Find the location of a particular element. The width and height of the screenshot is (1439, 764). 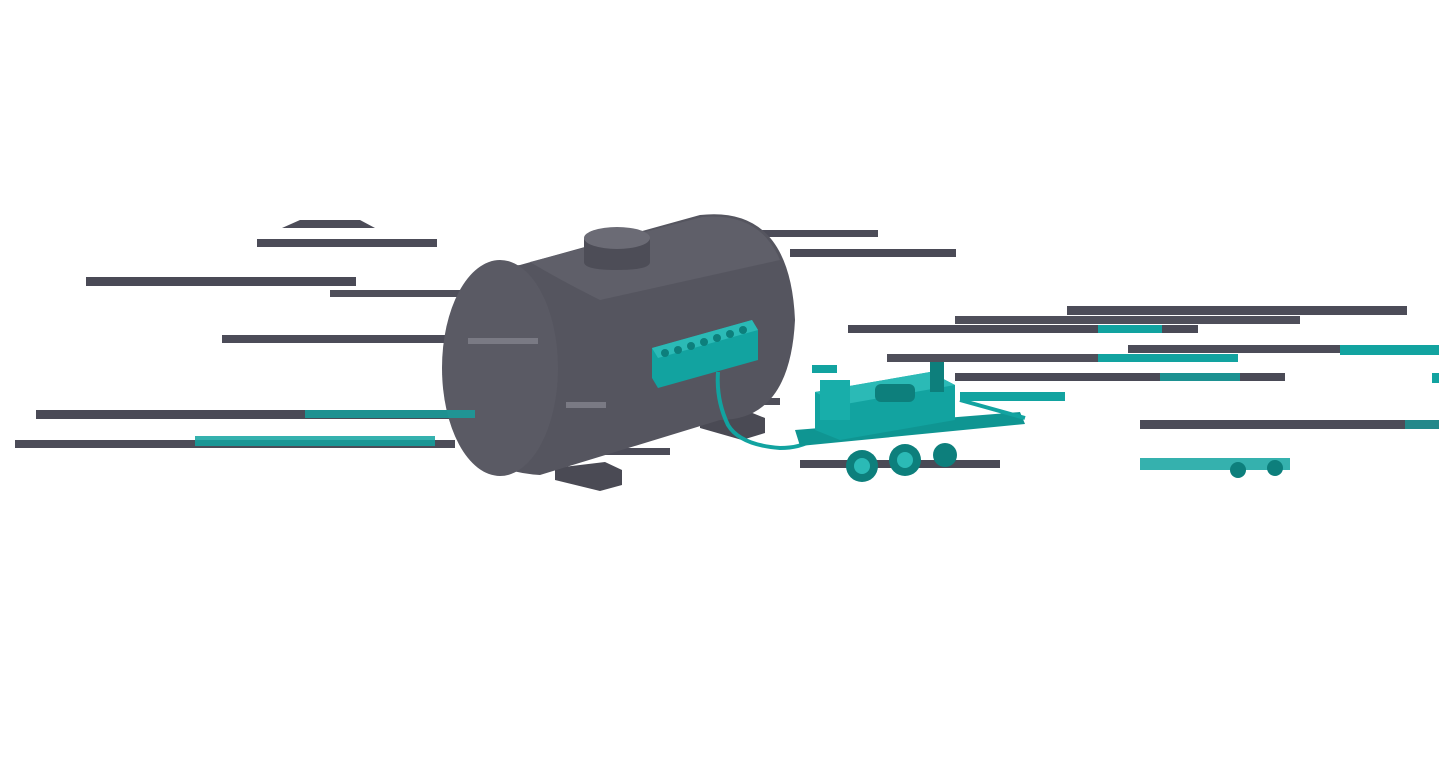

pump-trailer-model is located at coordinates (910, 422).